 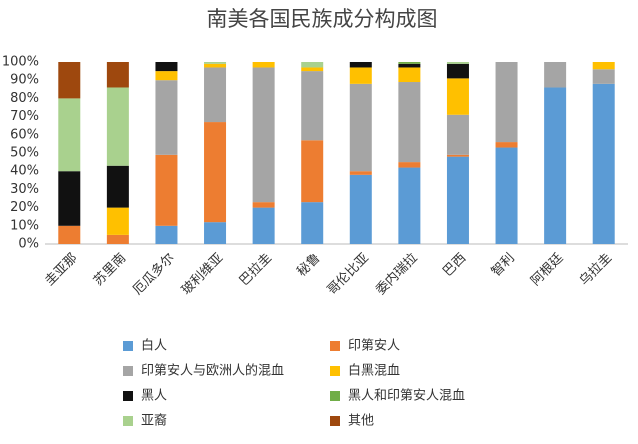 What do you see at coordinates (154, 421) in the screenshot?
I see `legend-label: 亚裔` at bounding box center [154, 421].